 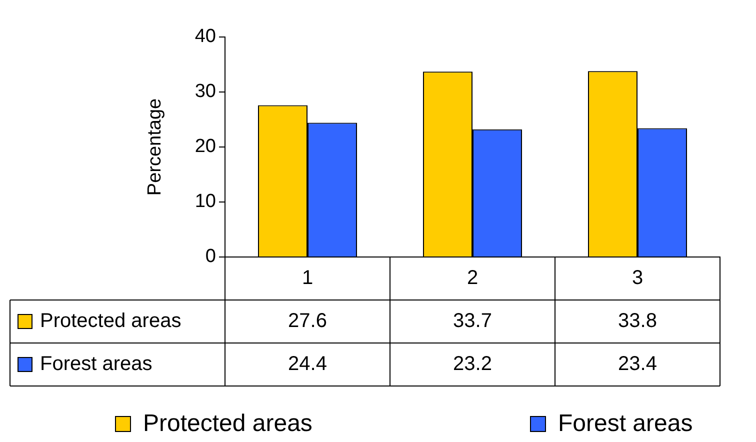 What do you see at coordinates (637, 364) in the screenshot?
I see `data-label: 23.4` at bounding box center [637, 364].